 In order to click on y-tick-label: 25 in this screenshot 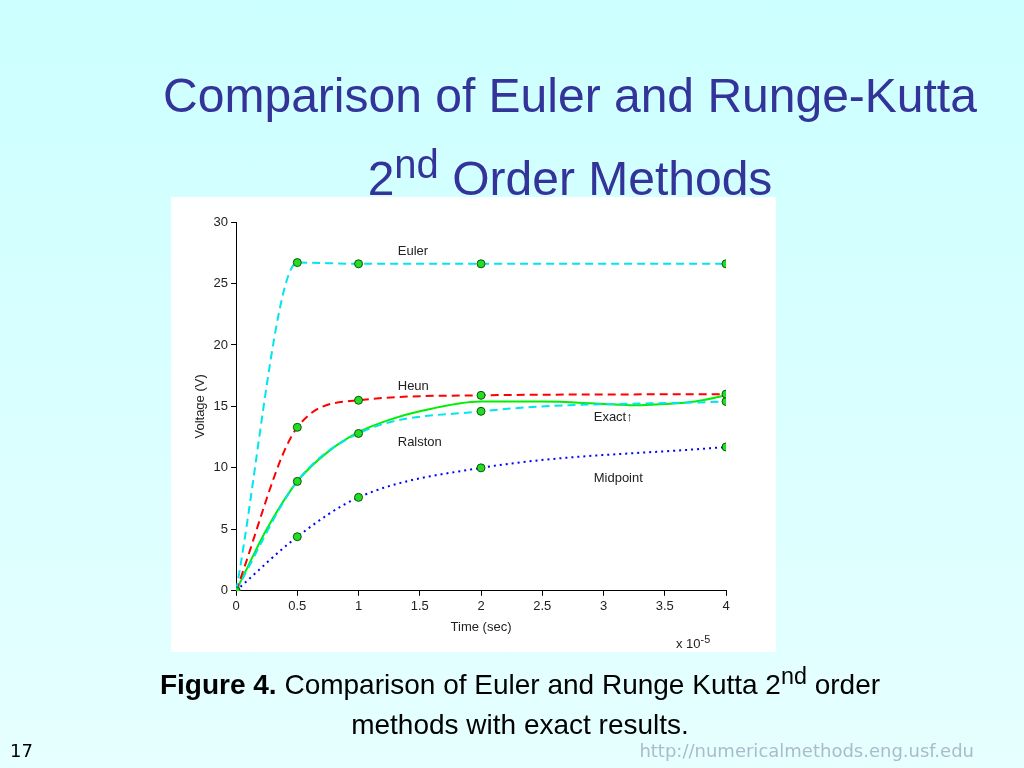, I will do `click(221, 283)`.